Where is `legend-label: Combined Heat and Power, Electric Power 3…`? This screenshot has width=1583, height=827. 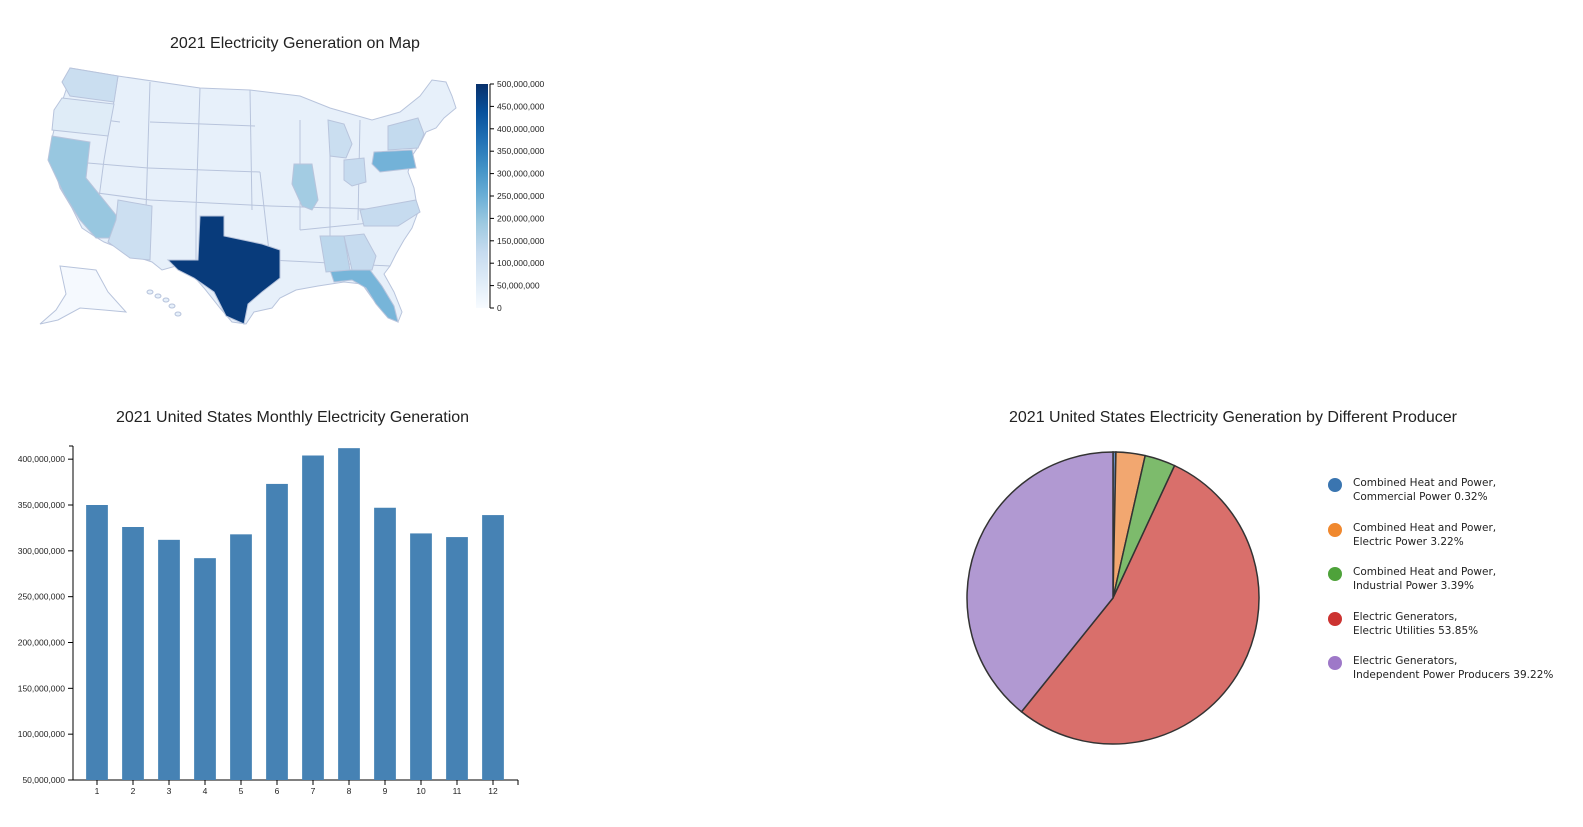
legend-label: Combined Heat and Power, Electric Power 3… is located at coordinates (1424, 535).